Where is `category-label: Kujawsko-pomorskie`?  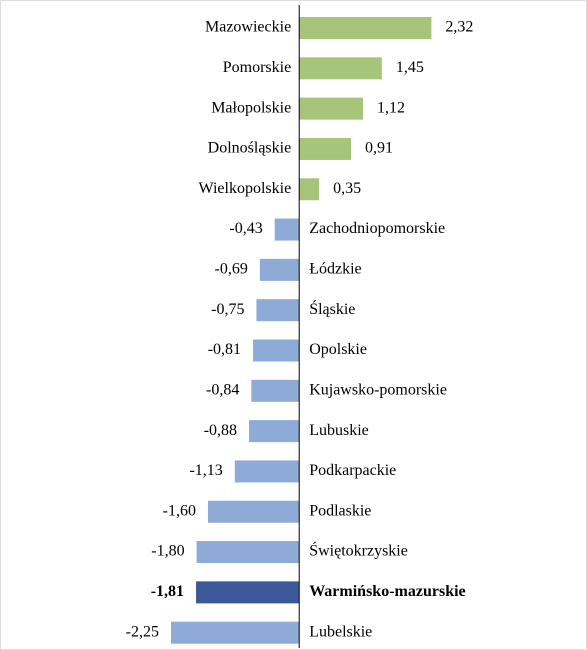
category-label: Kujawsko-pomorskie is located at coordinates (378, 389).